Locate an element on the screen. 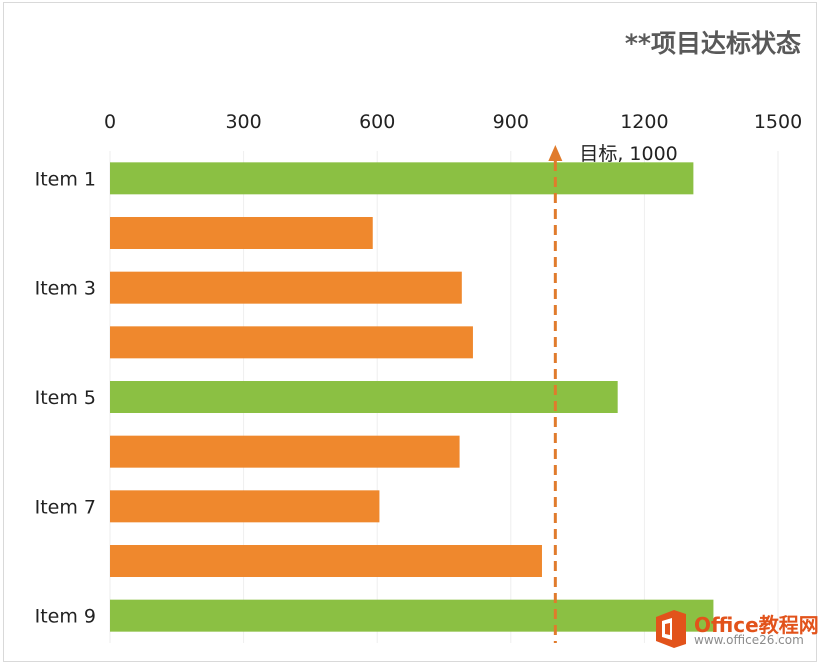  category-label: Item 5 is located at coordinates (65, 398).